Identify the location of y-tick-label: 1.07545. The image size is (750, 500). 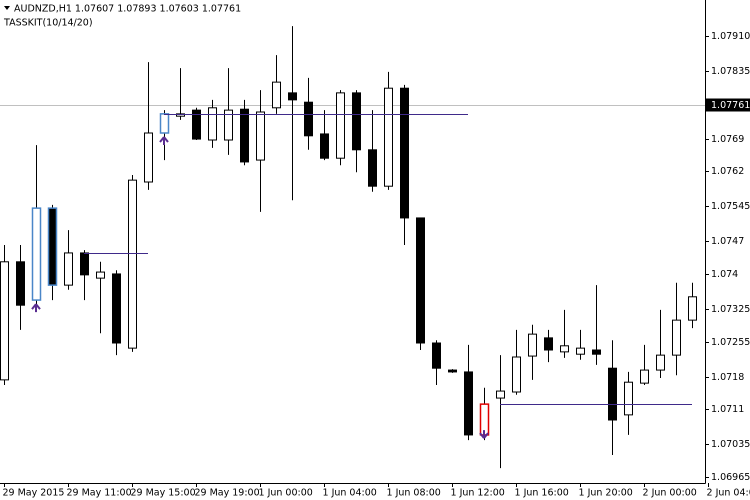
(730, 206).